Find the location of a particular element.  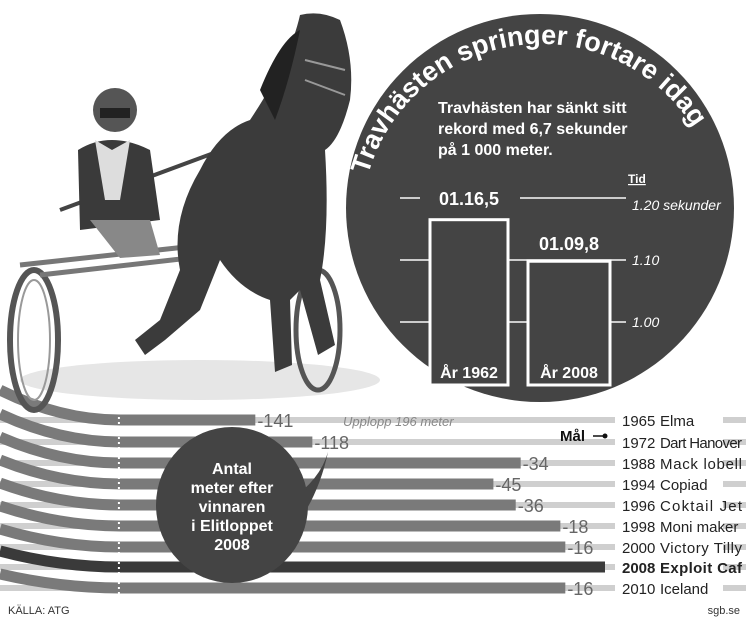

bubble-text-line: Antal is located at coordinates (232, 469).